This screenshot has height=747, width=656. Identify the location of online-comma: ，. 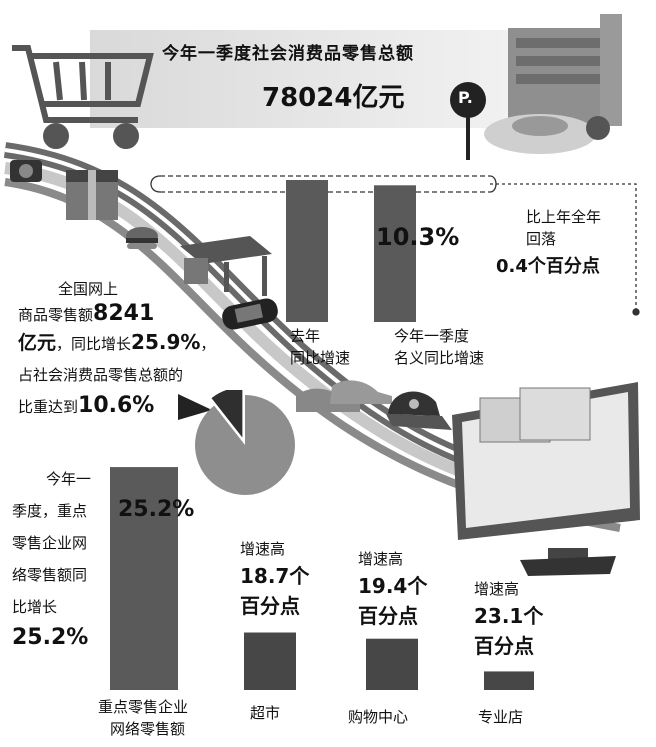
(208, 344).